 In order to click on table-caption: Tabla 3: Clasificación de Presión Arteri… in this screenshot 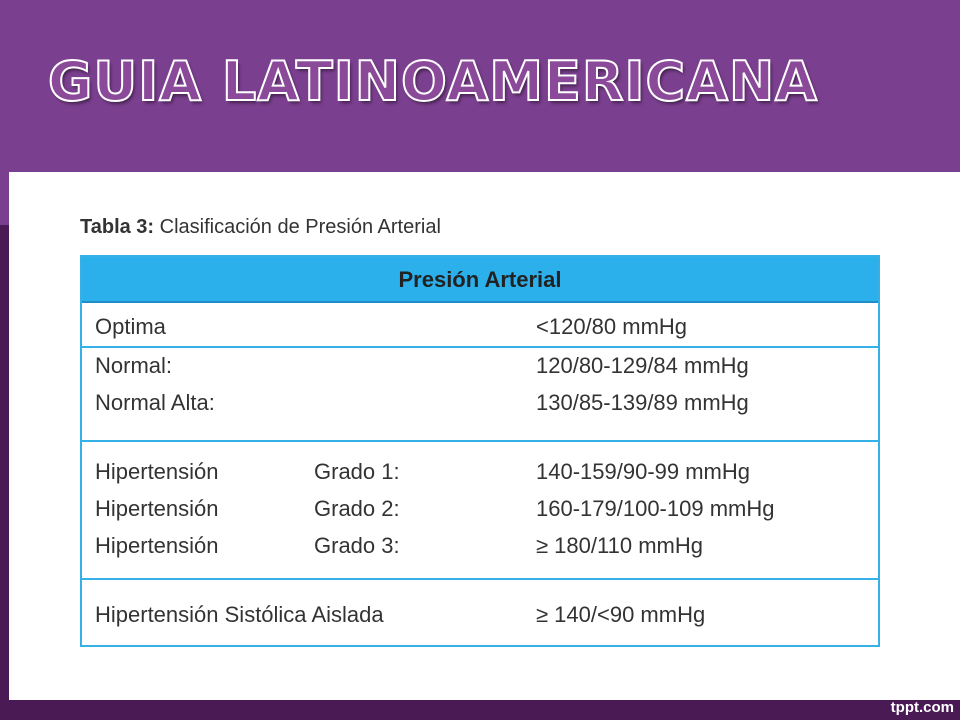, I will do `click(260, 227)`.